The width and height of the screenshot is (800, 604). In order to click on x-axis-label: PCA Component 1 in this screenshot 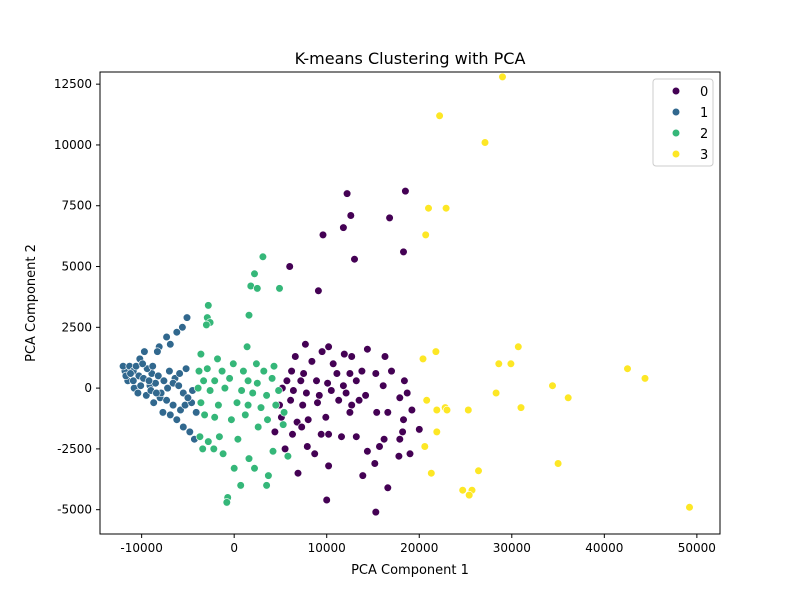, I will do `click(410, 570)`.